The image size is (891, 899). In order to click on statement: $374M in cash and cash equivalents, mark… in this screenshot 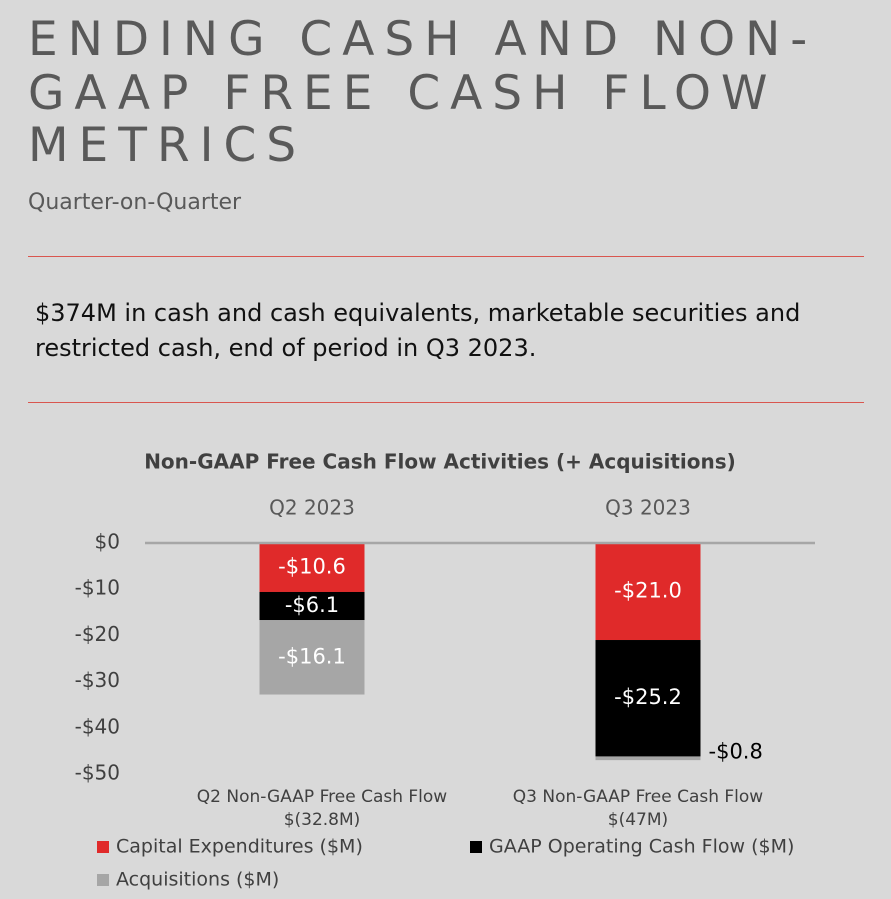, I will do `click(418, 330)`.